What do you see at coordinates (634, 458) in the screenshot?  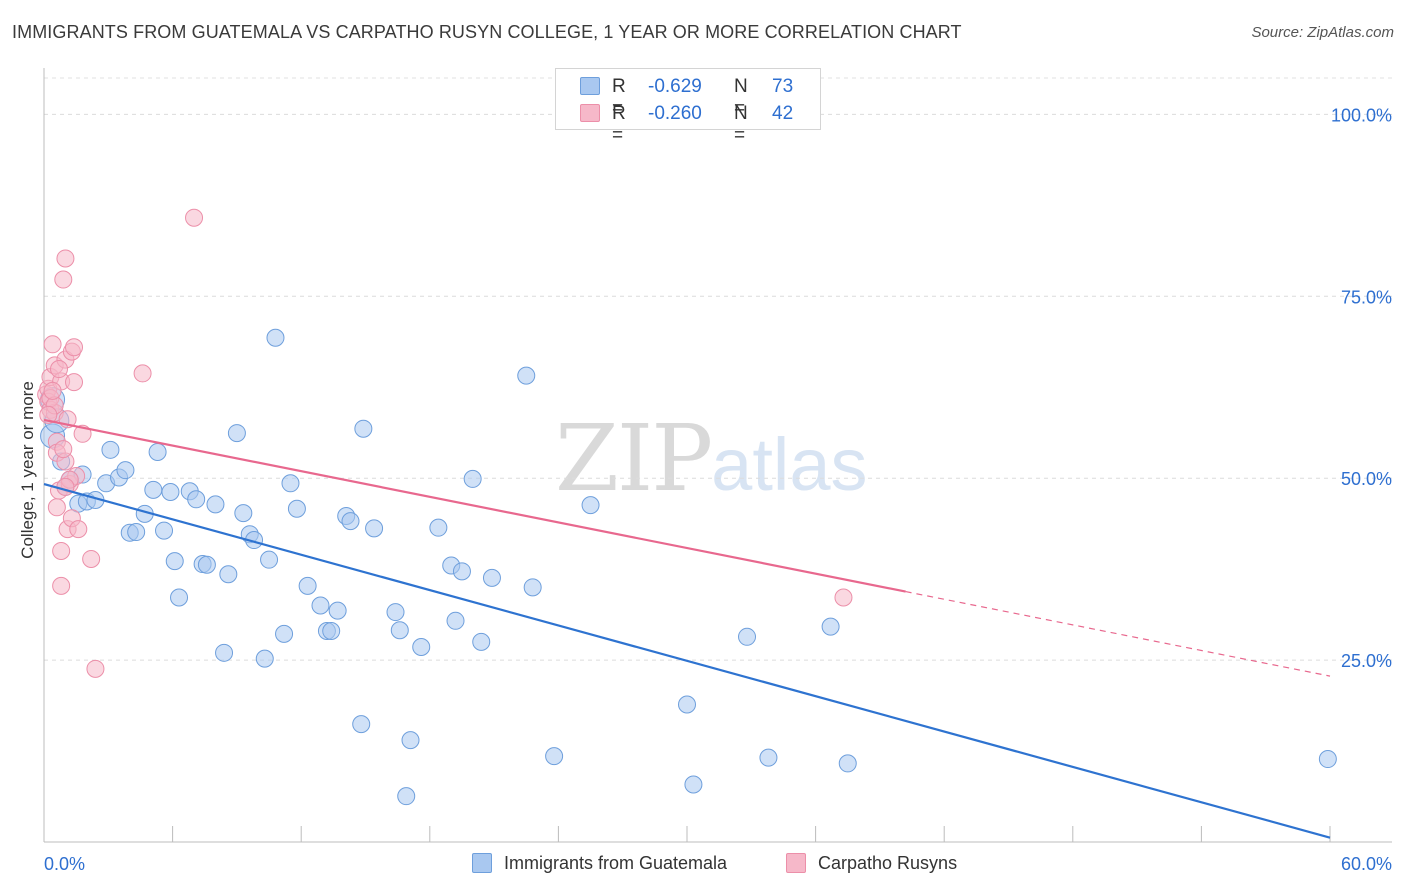 I see `watermark-zip: ZIP` at bounding box center [634, 458].